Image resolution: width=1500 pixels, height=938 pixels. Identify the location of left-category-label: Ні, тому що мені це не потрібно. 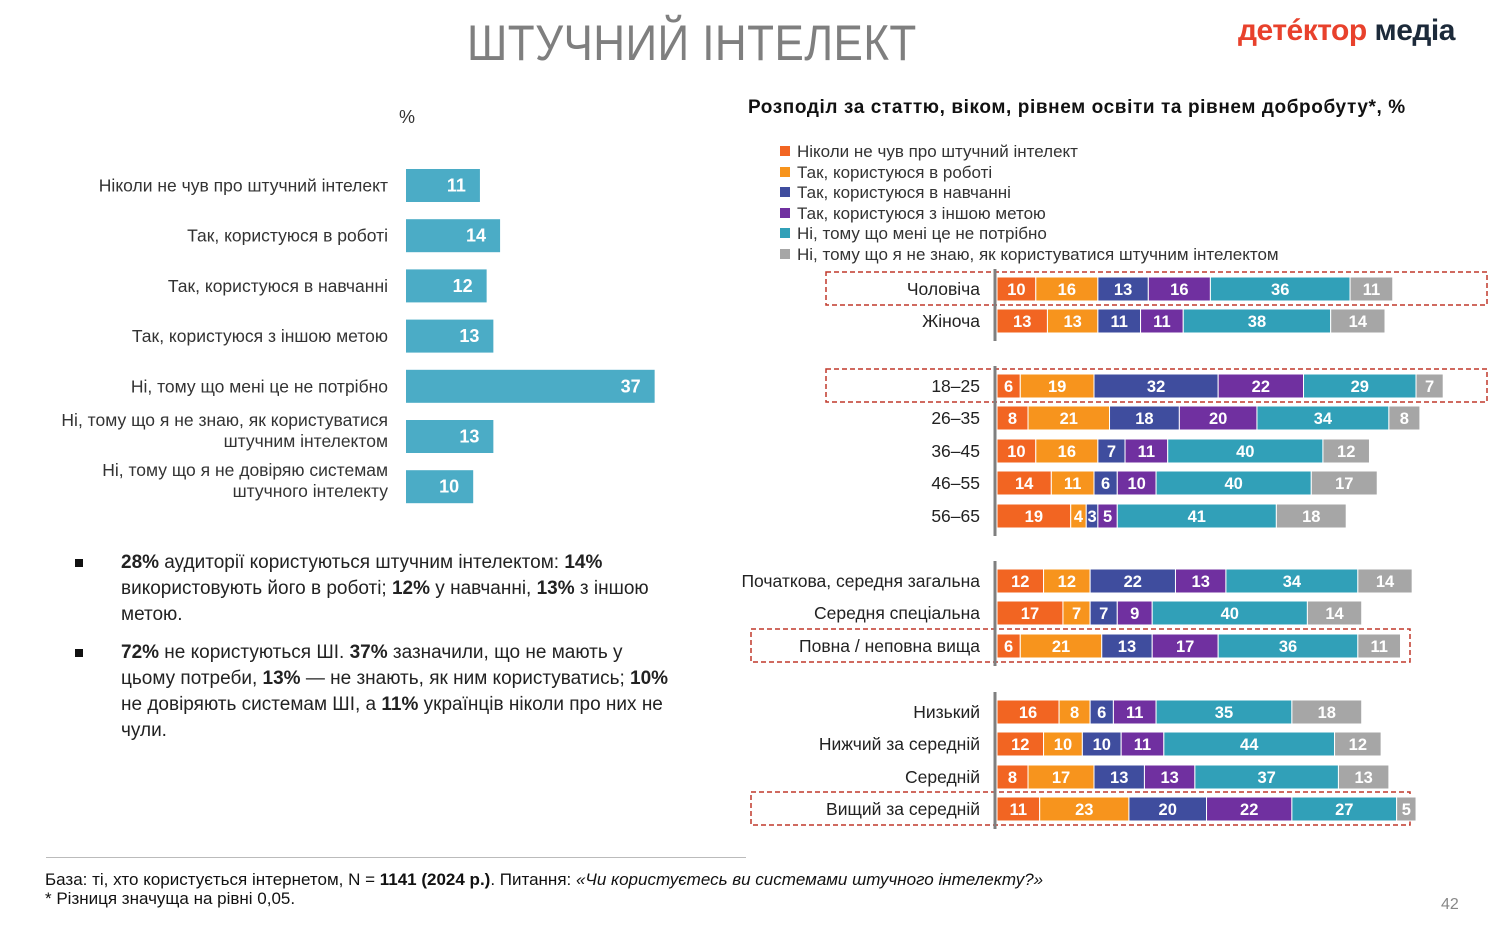
(259, 386).